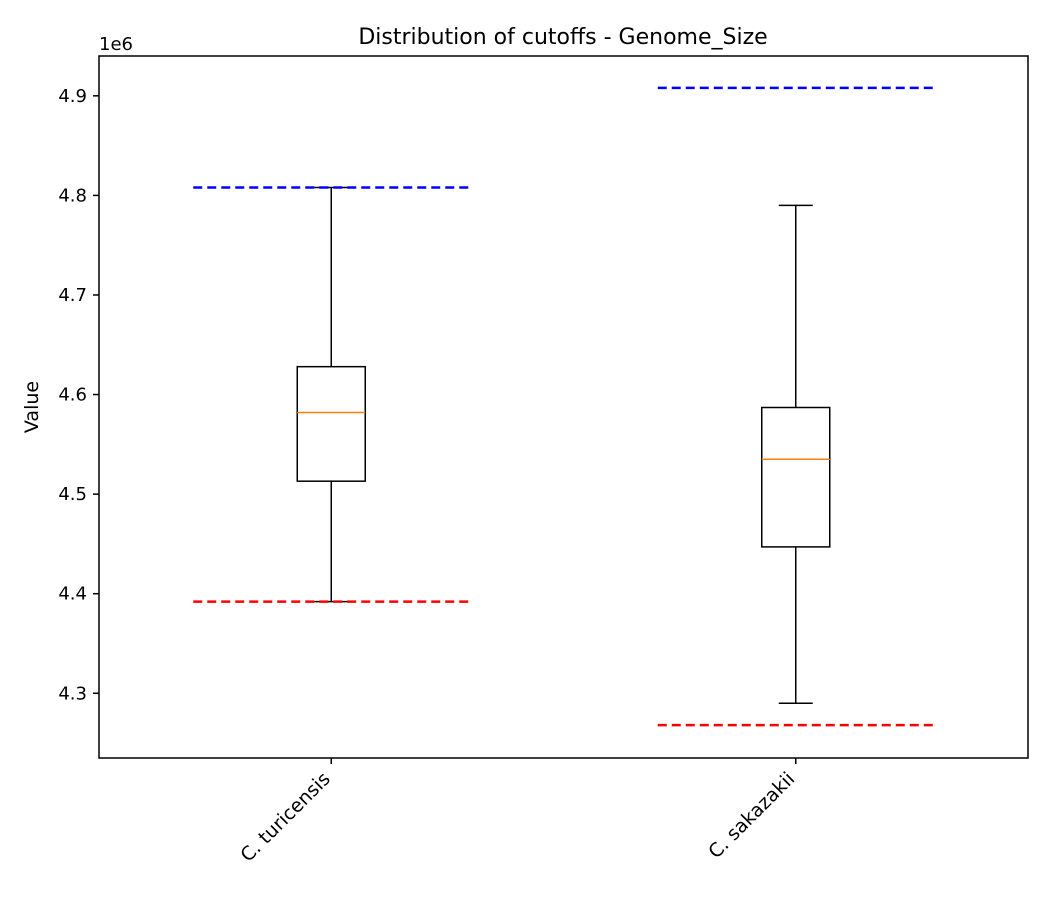  I want to click on y-tick-label: 4.8, so click(72, 195).